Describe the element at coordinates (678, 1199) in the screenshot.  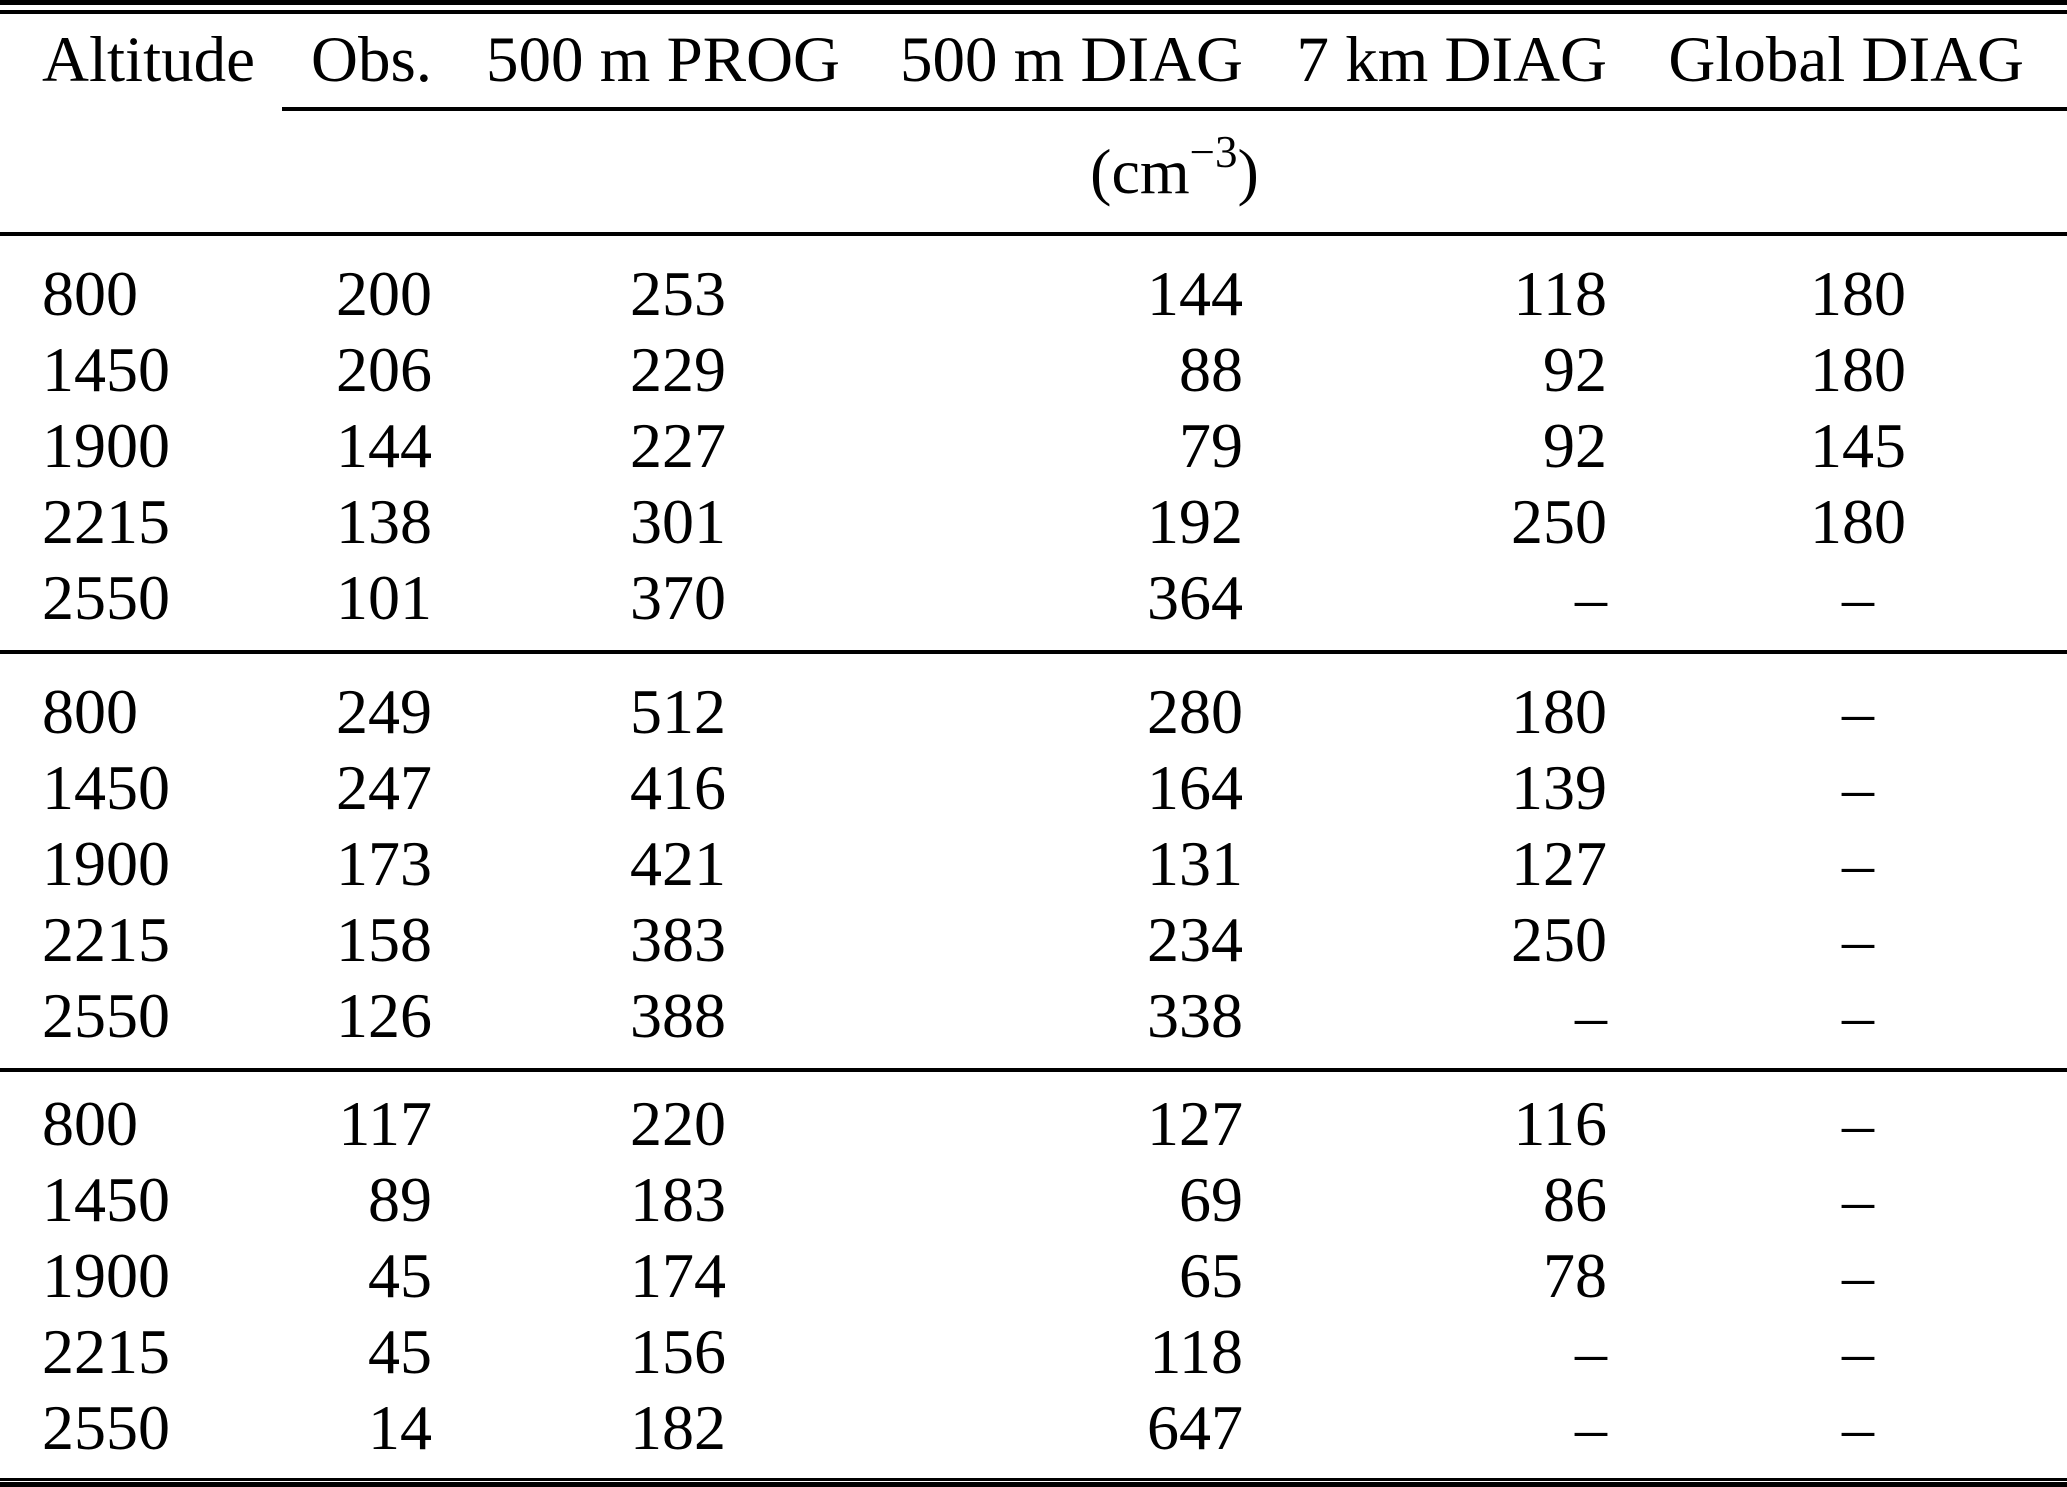
I see `500m-prog-cell: 183` at that location.